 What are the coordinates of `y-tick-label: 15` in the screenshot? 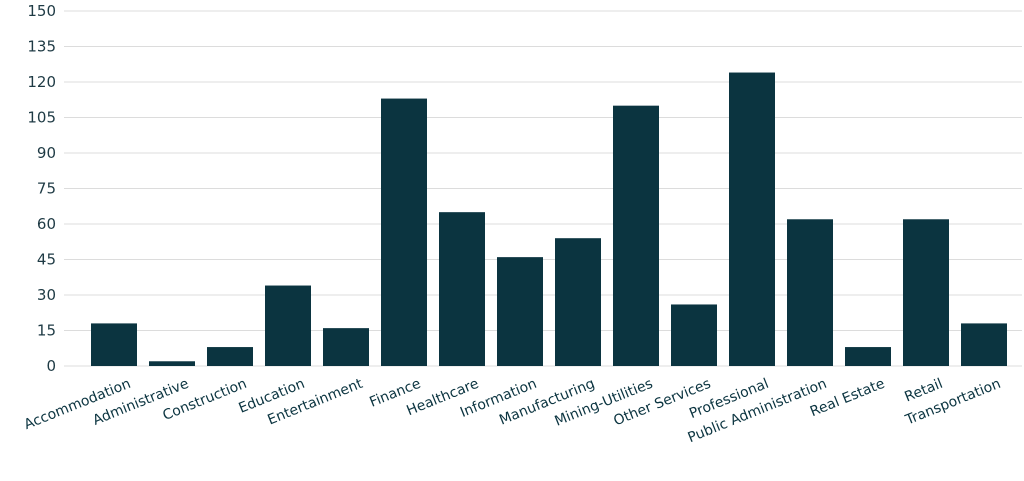 It's located at (46, 331).